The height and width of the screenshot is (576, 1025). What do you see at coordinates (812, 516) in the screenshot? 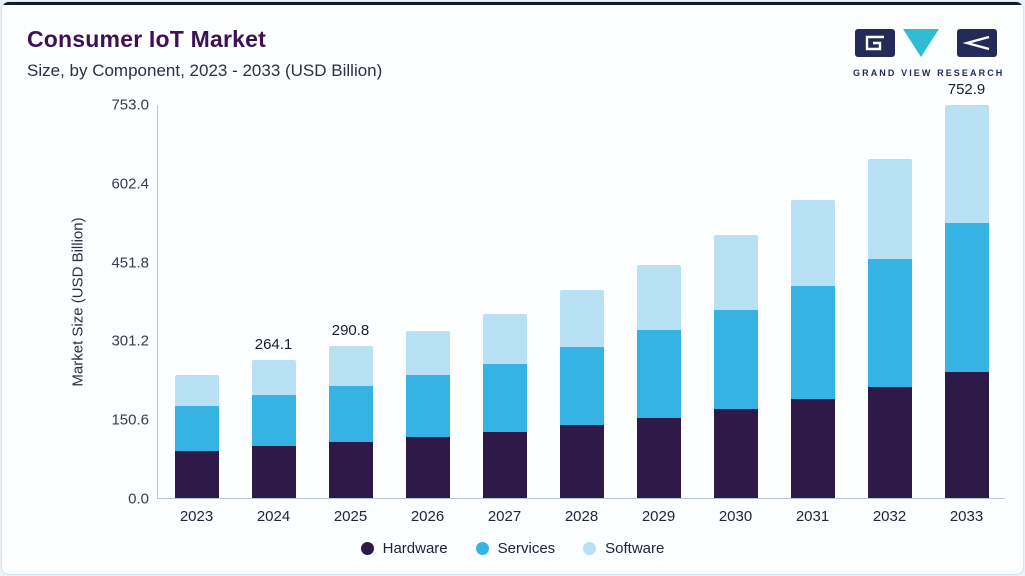
I see `x-tick-label: 2031` at bounding box center [812, 516].